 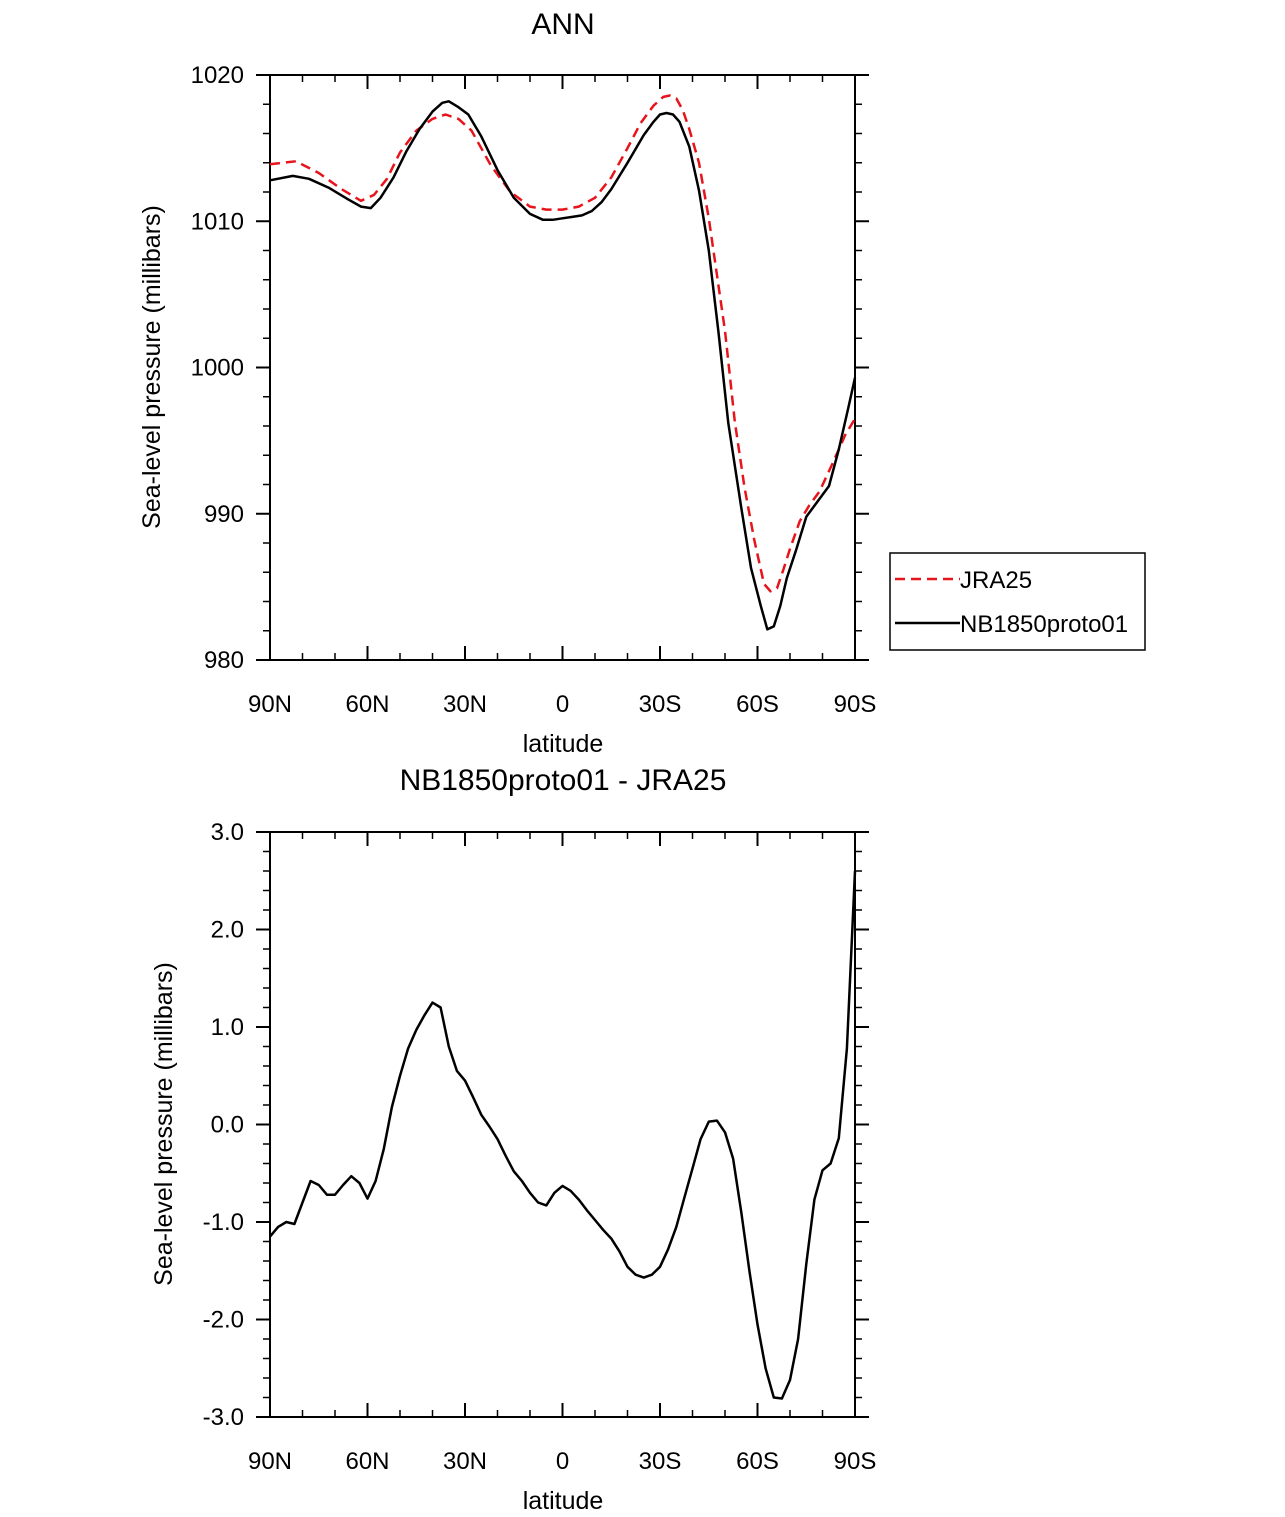 I want to click on legend-label-jra25: JRA25, so click(x=996, y=580).